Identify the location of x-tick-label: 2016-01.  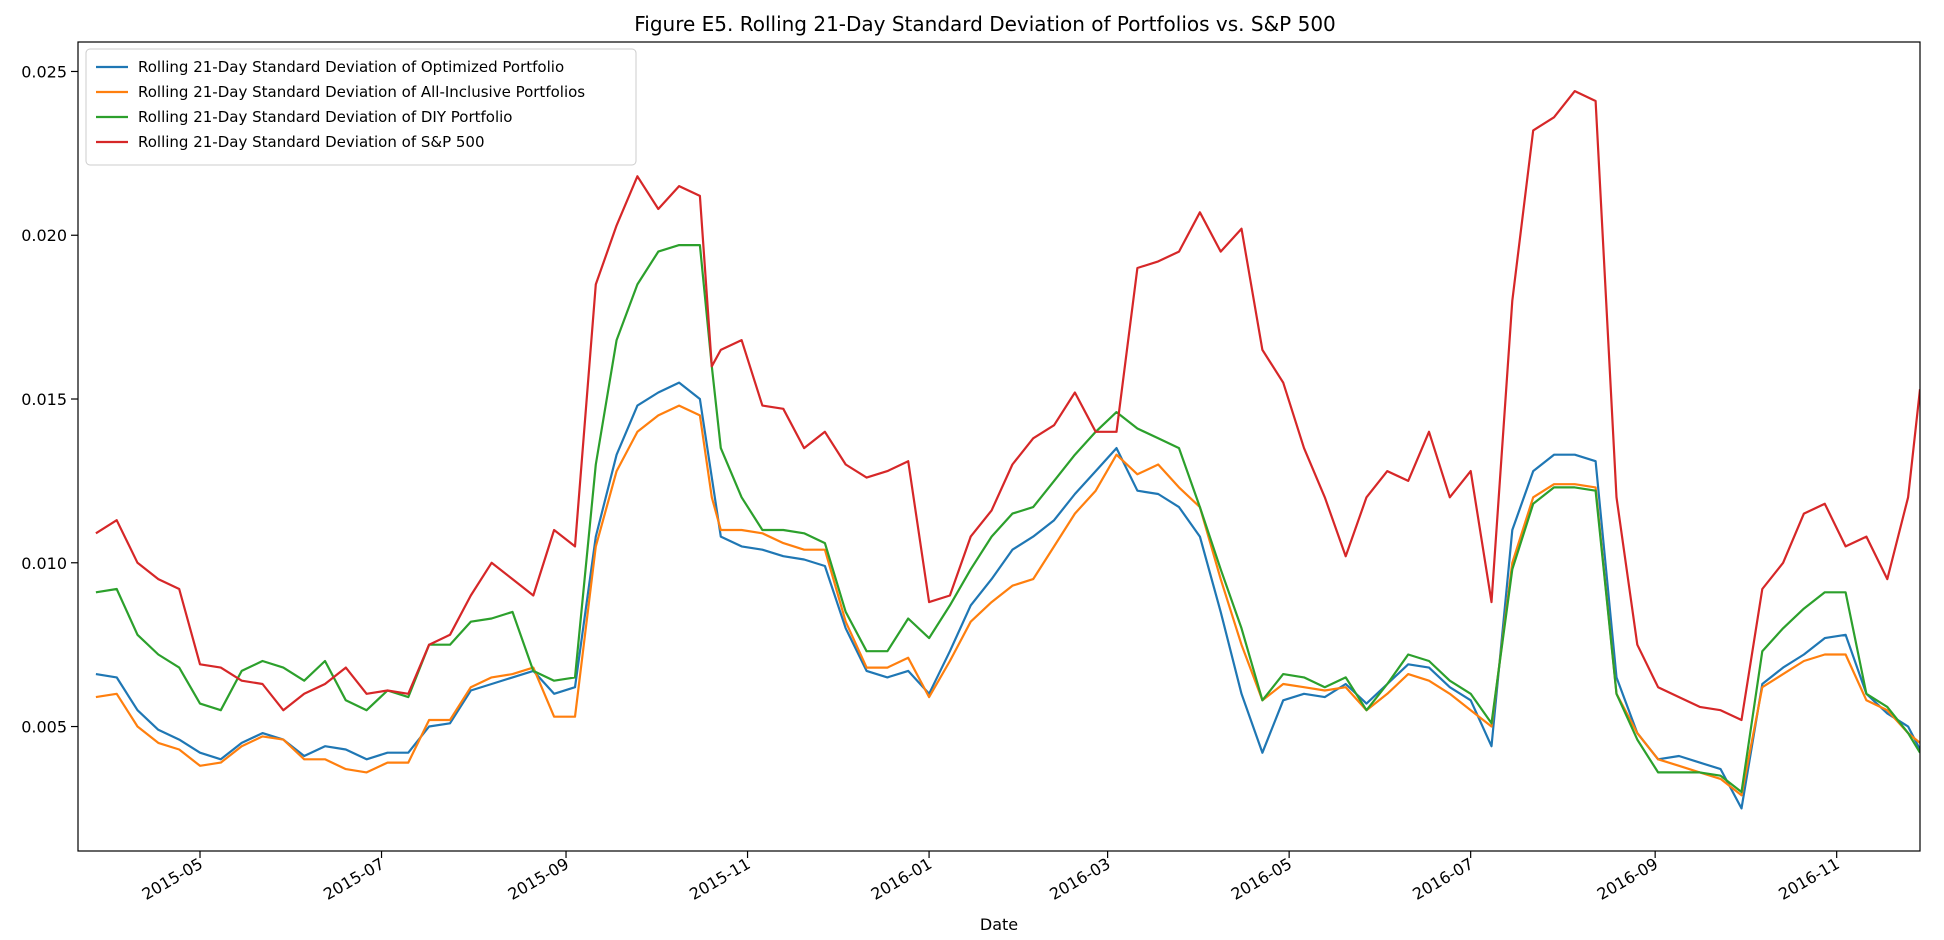
(901, 879).